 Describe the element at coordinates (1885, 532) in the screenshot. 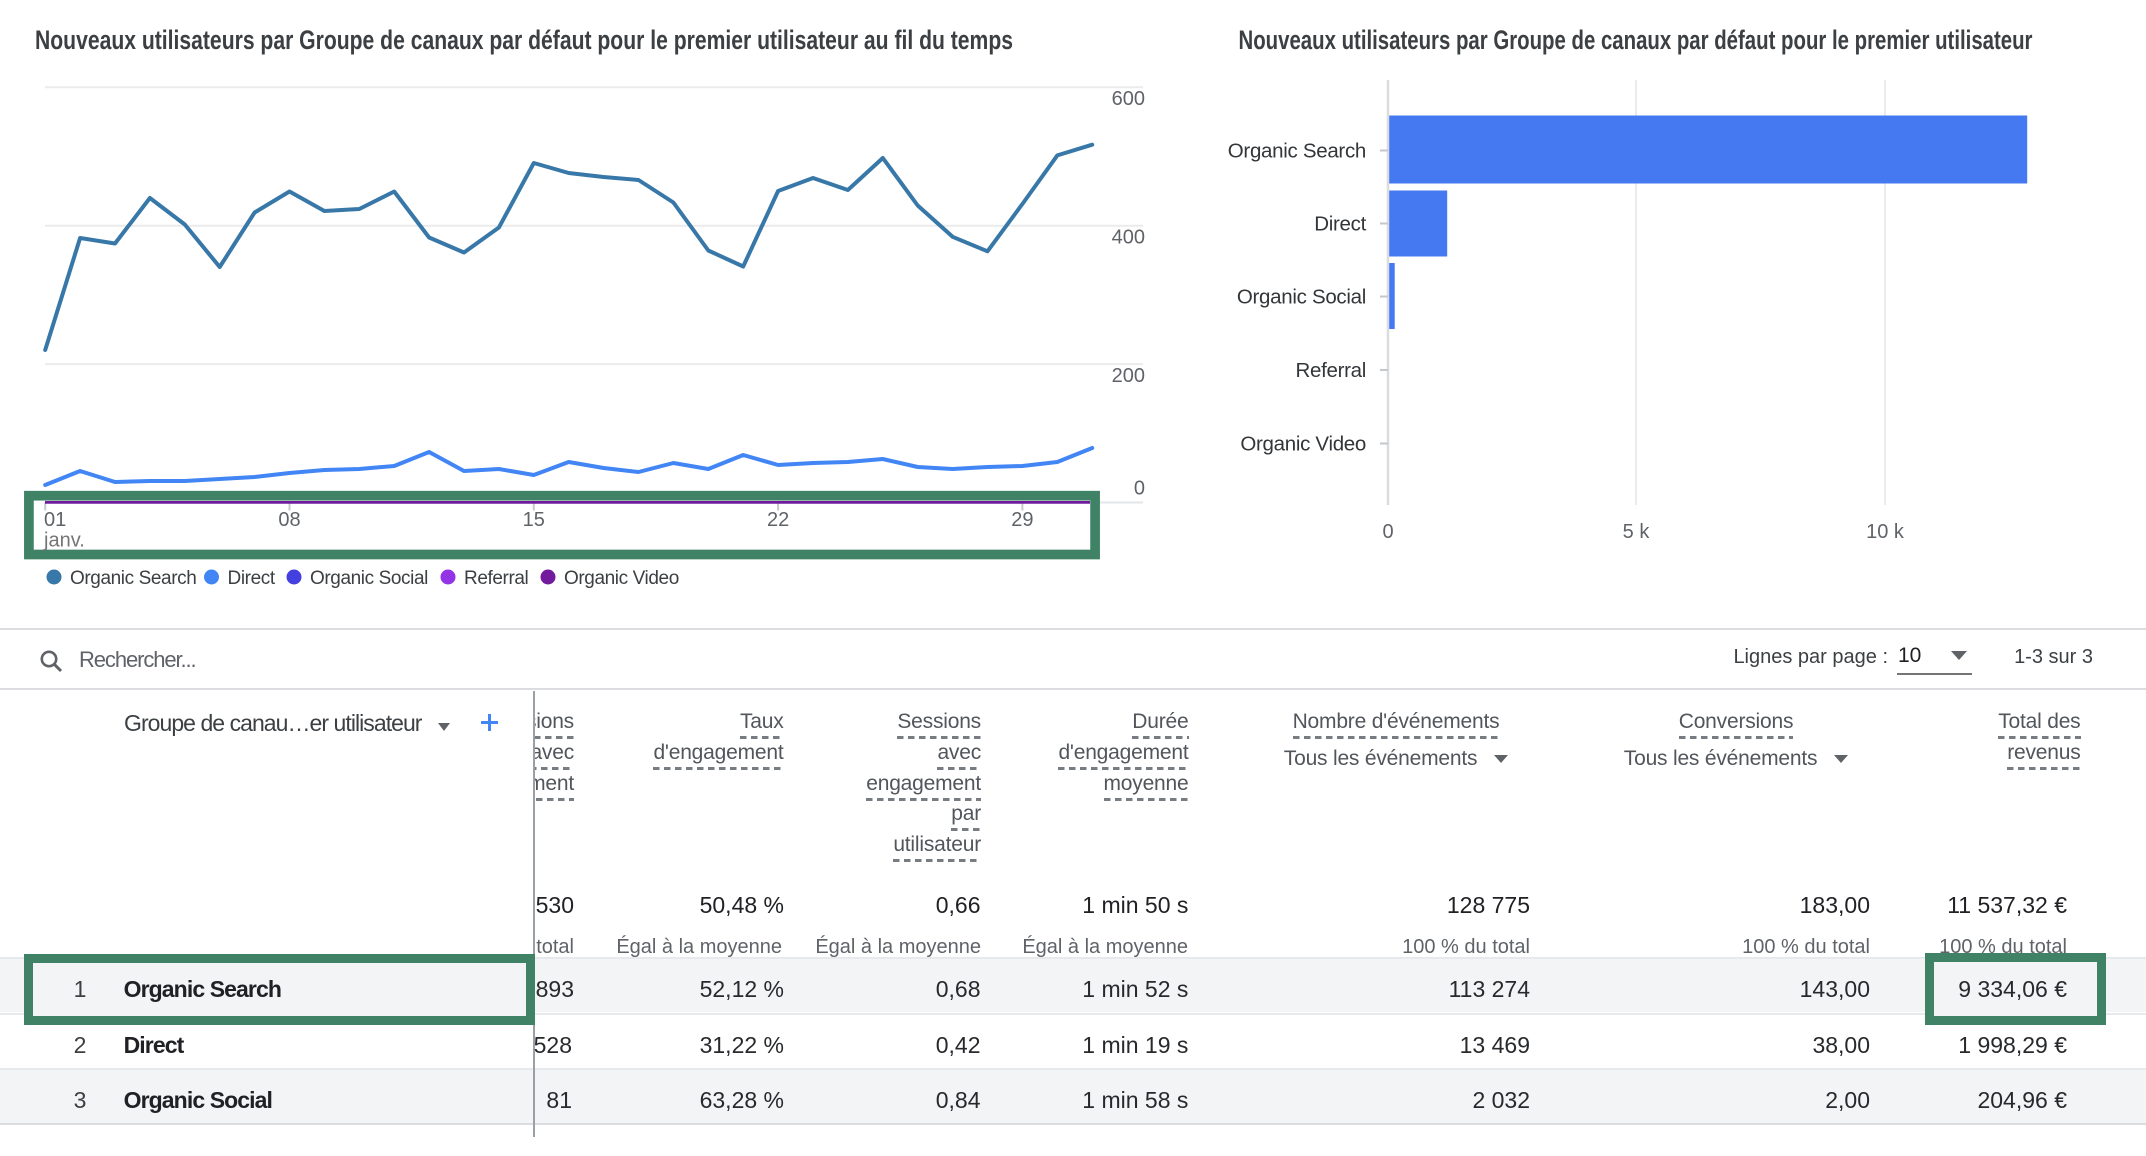

I see `svg-text: 10 k` at that location.